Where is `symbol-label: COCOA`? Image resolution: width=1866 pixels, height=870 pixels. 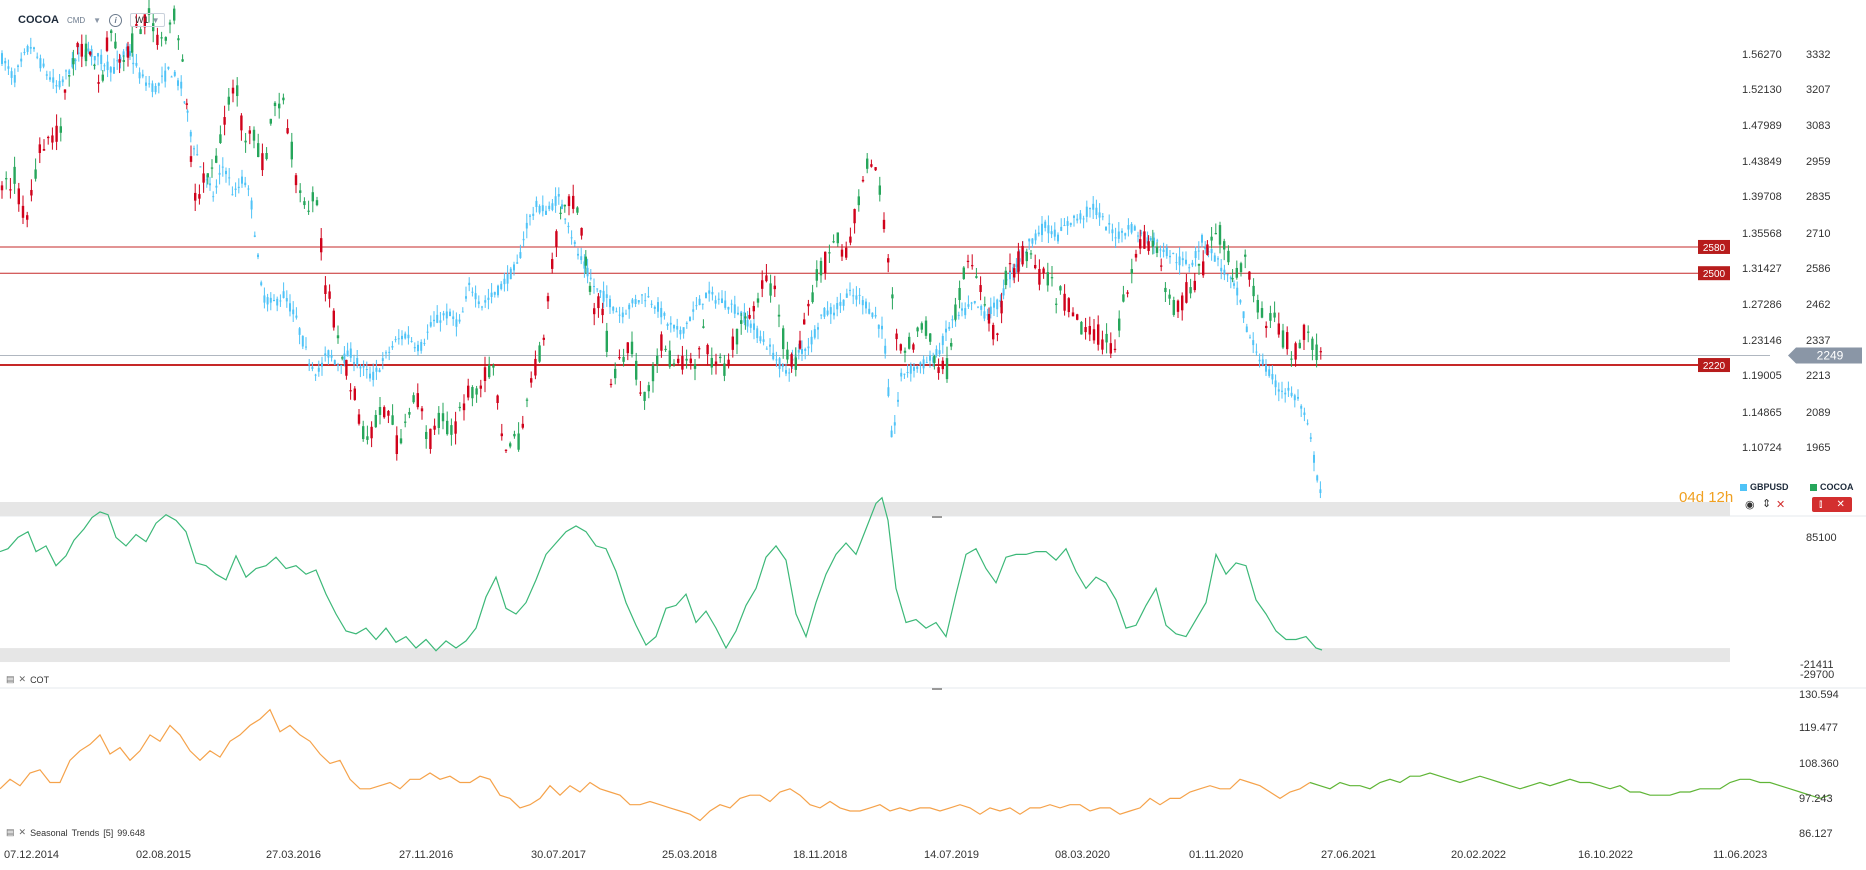
symbol-label: COCOA is located at coordinates (38, 20).